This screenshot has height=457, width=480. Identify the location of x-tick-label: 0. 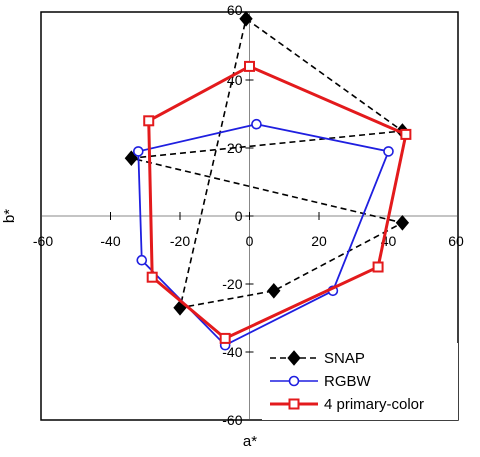
(250, 241).